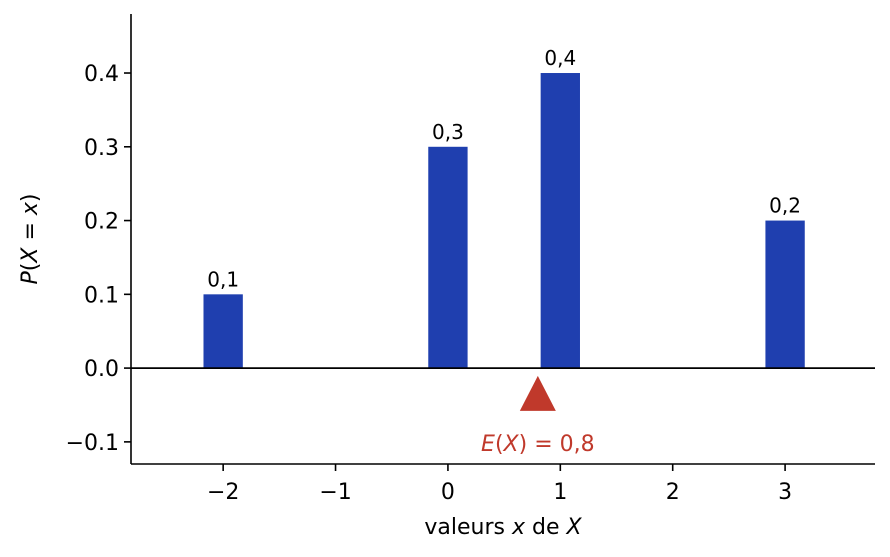 This screenshot has height=557, width=890. I want to click on x-axis-label: valeurs x de X, so click(503, 527).